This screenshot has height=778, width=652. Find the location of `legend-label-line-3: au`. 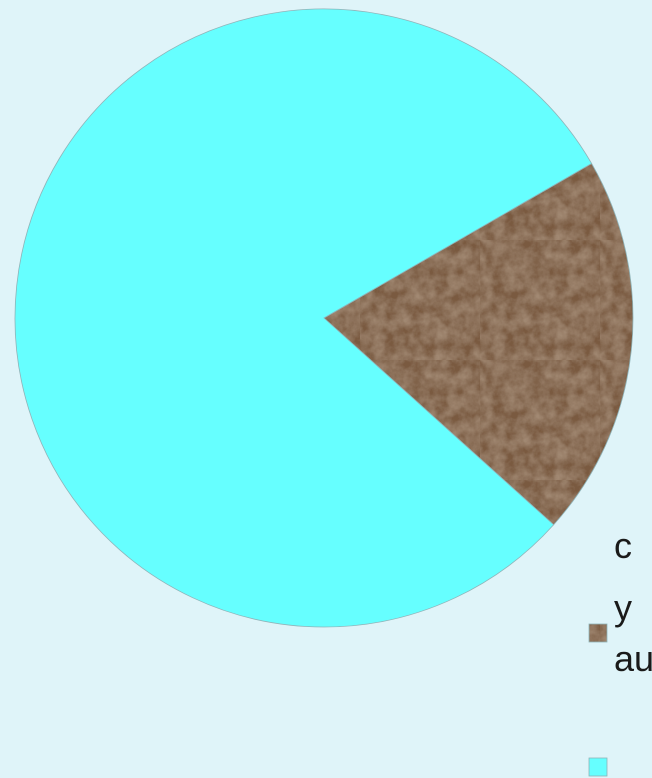

legend-label-line-3: au is located at coordinates (633, 658).